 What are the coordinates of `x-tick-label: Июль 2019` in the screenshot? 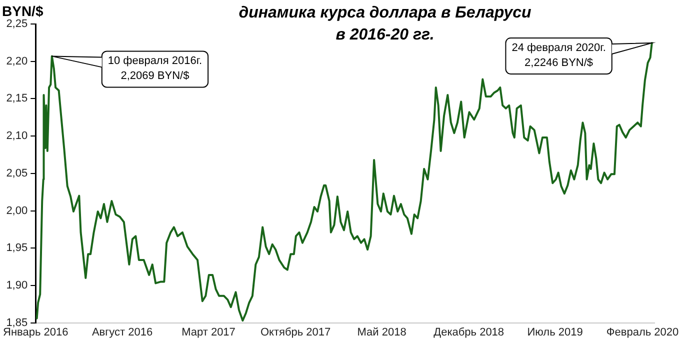 It's located at (555, 332).